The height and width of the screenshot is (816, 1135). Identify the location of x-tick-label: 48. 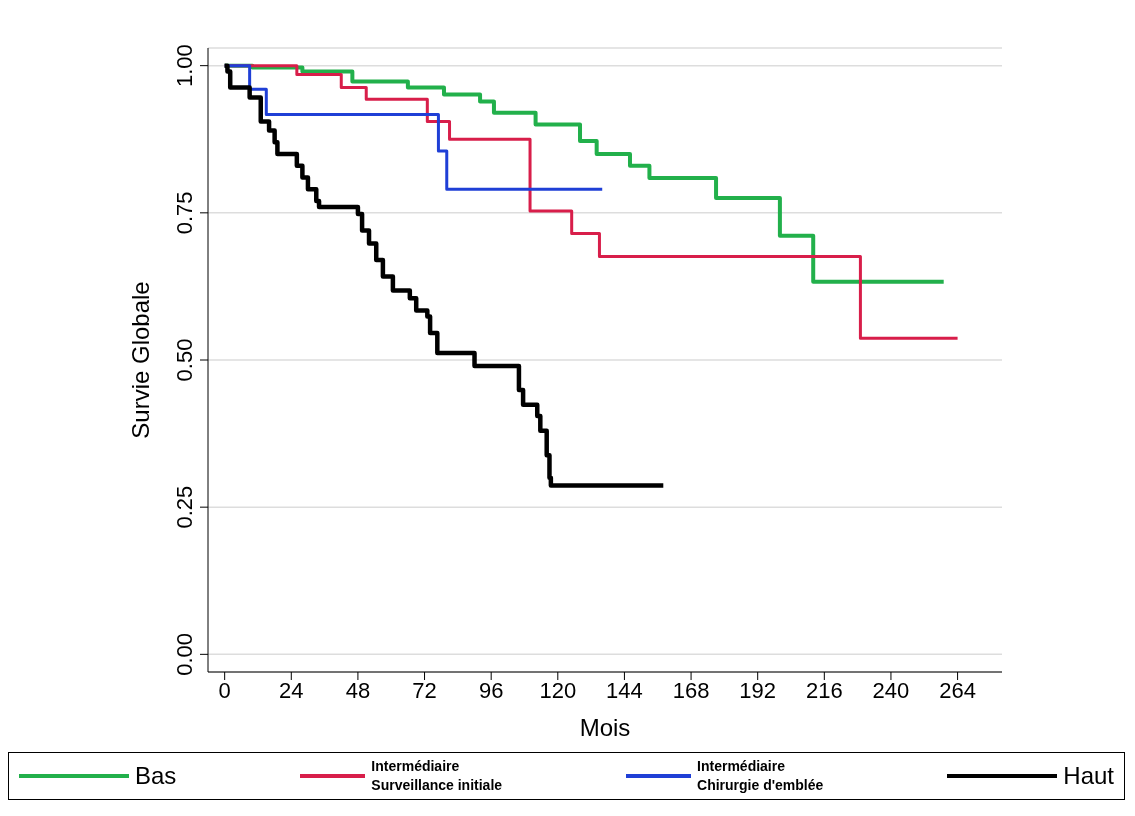
(358, 690).